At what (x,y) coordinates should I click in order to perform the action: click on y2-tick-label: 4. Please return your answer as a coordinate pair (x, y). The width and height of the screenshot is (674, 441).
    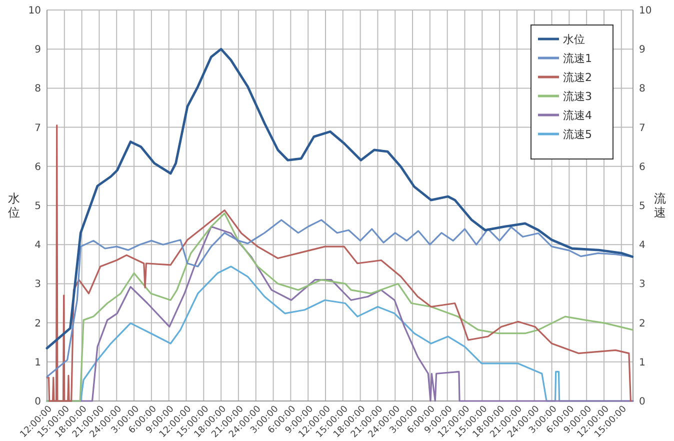
    Looking at the image, I should click on (642, 246).